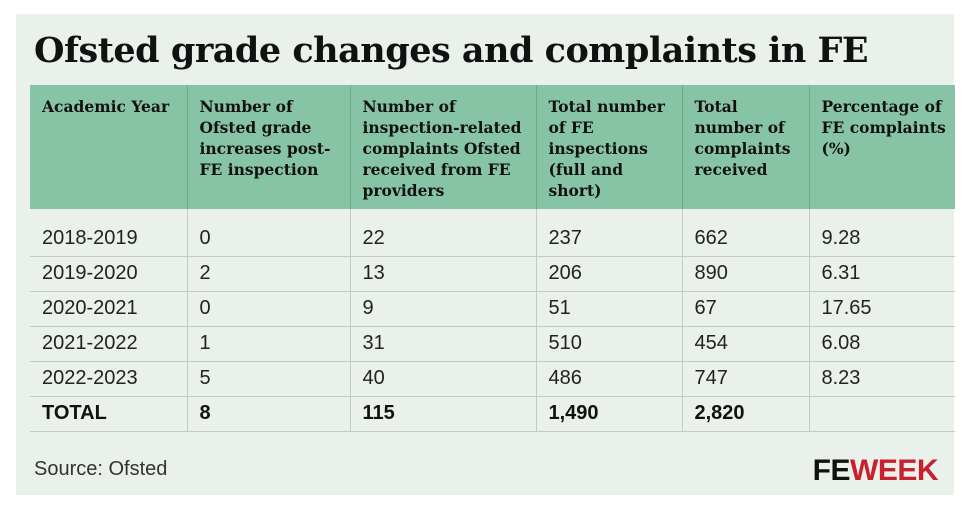 The image size is (970, 509). I want to click on cell-total-complaints: 890, so click(745, 274).